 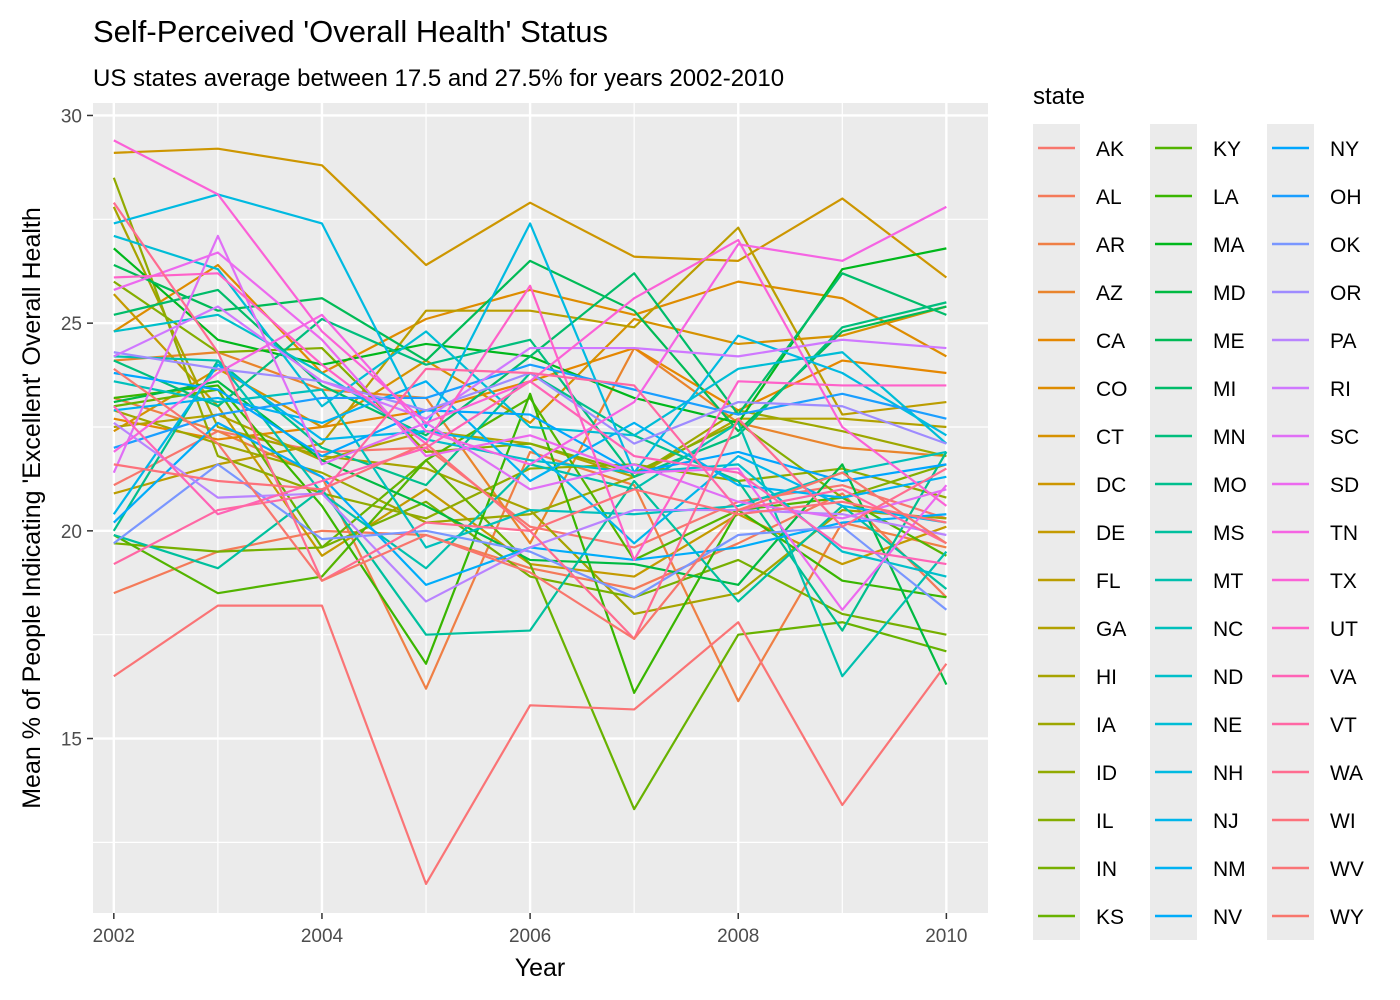 What do you see at coordinates (530, 213) in the screenshot?
I see `series-line-dc` at bounding box center [530, 213].